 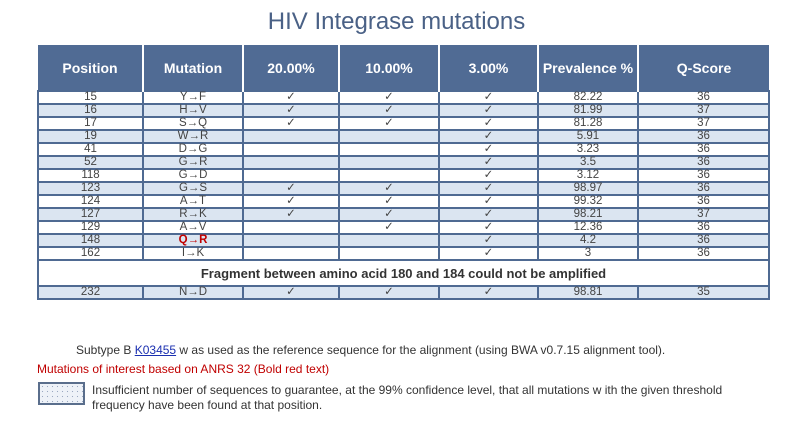 What do you see at coordinates (90, 68) in the screenshot?
I see `column-header: Position` at bounding box center [90, 68].